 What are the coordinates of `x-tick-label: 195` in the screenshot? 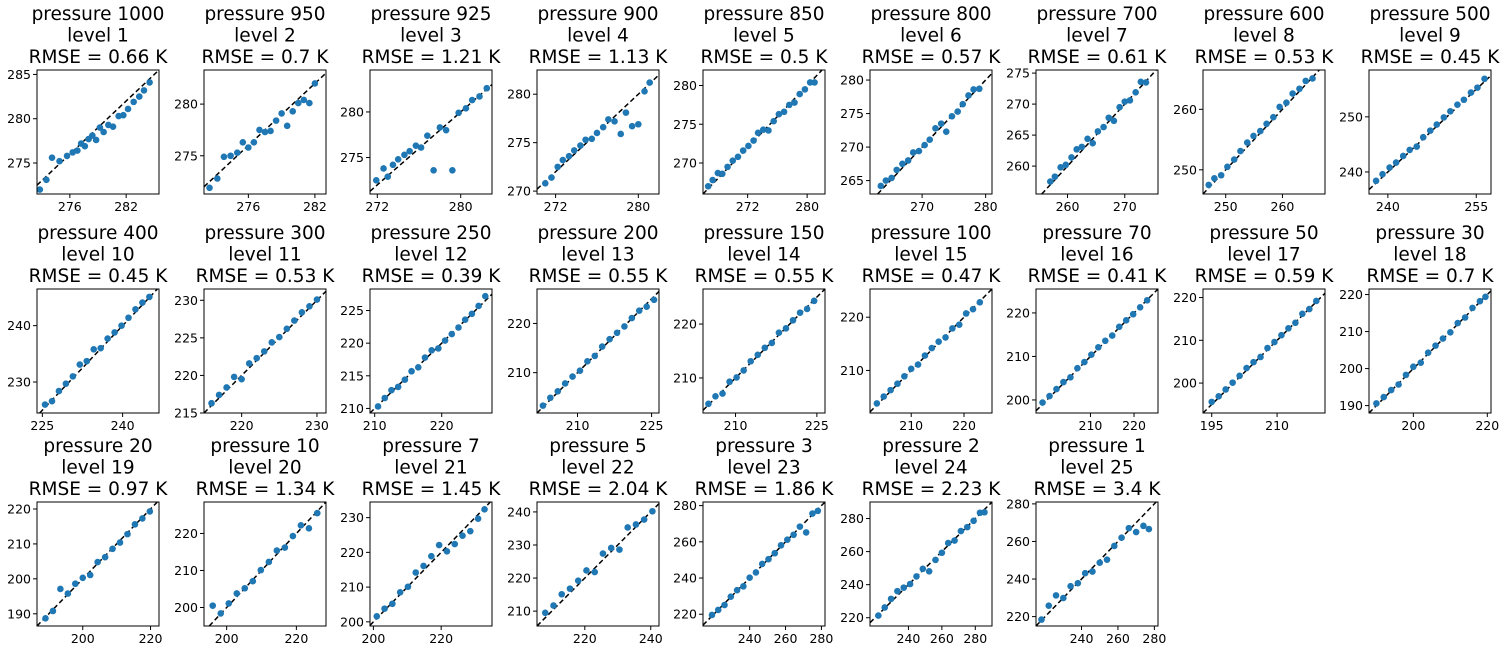 It's located at (1212, 425).